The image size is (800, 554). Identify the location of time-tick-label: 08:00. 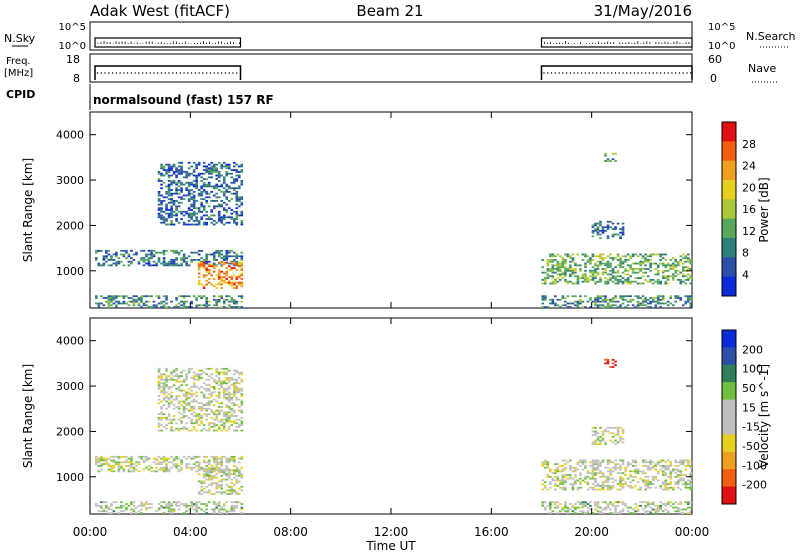
(290, 532).